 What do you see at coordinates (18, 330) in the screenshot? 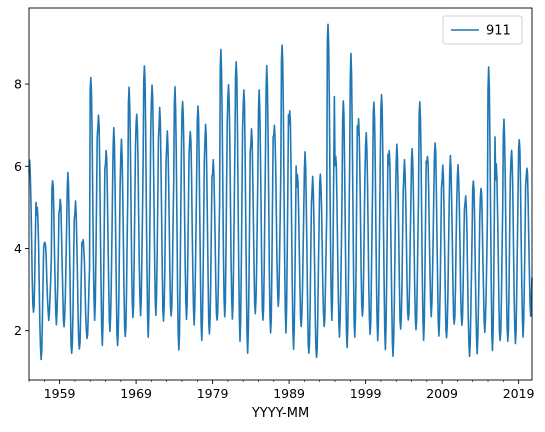
I see `y-tick-label: 2` at bounding box center [18, 330].